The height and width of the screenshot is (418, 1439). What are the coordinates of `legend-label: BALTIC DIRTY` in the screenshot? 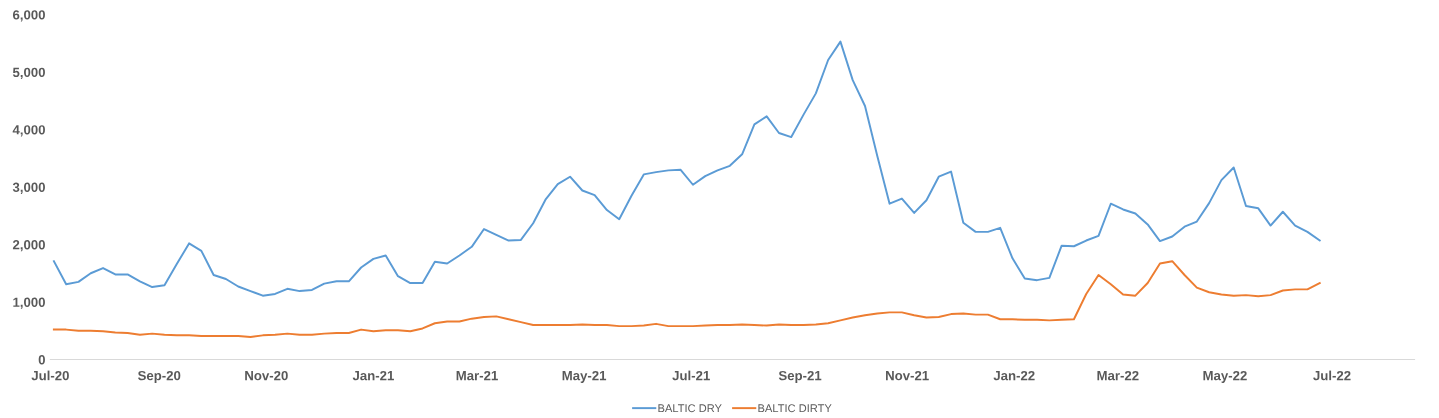 It's located at (795, 408).